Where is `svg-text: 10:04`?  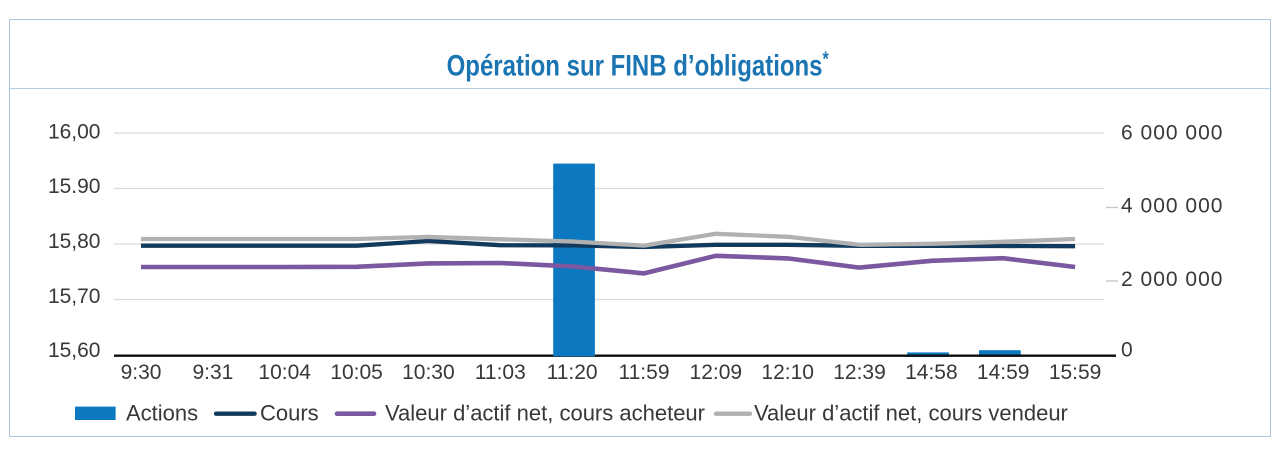
svg-text: 10:04 is located at coordinates (284, 372).